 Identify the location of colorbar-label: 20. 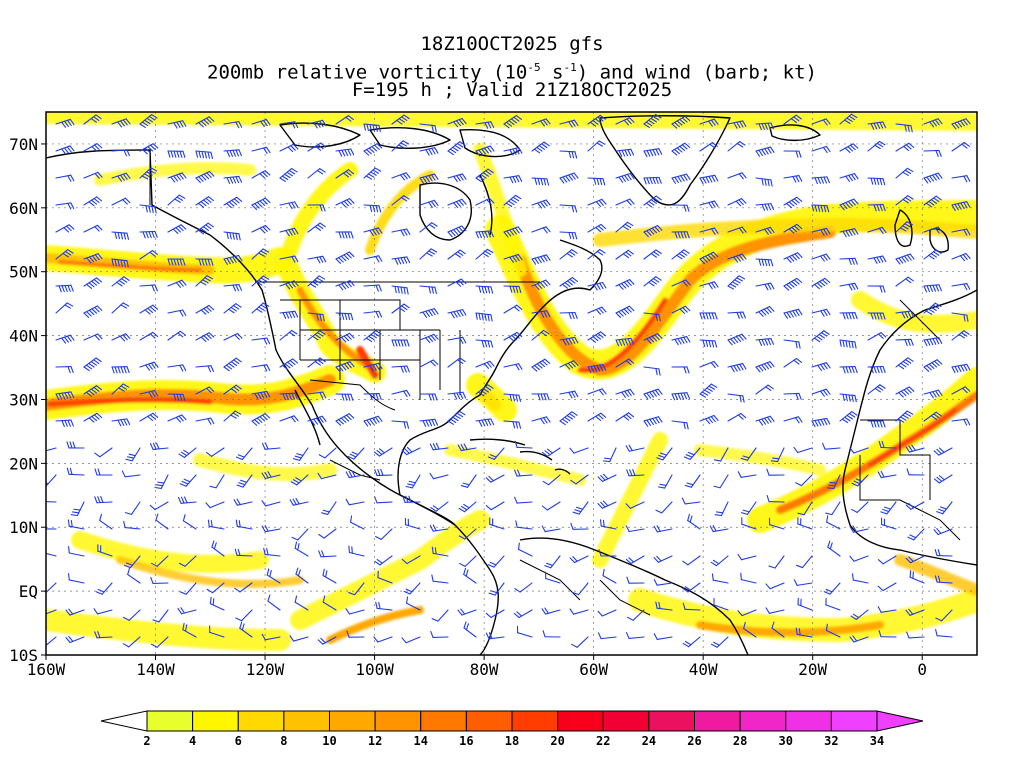
(557, 741).